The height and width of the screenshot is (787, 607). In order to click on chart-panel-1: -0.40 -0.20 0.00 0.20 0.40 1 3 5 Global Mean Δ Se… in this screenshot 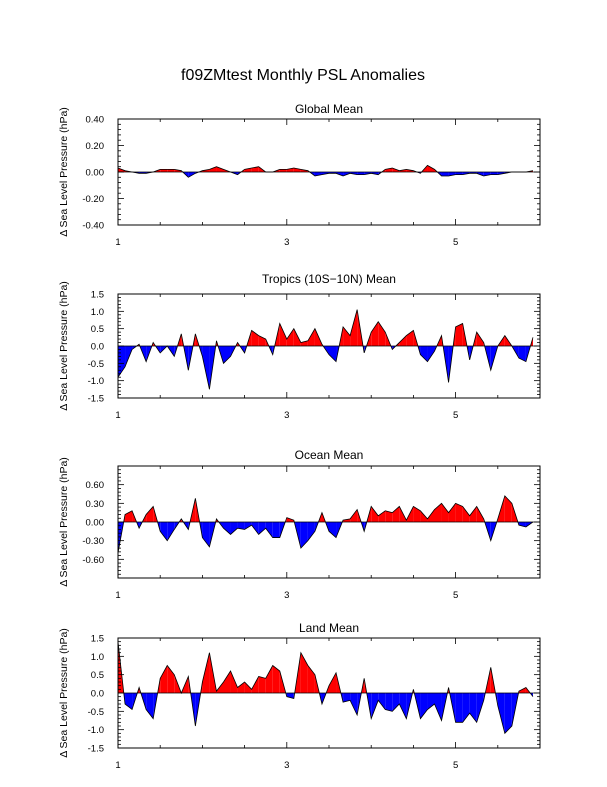, I will do `click(299, 175)`.